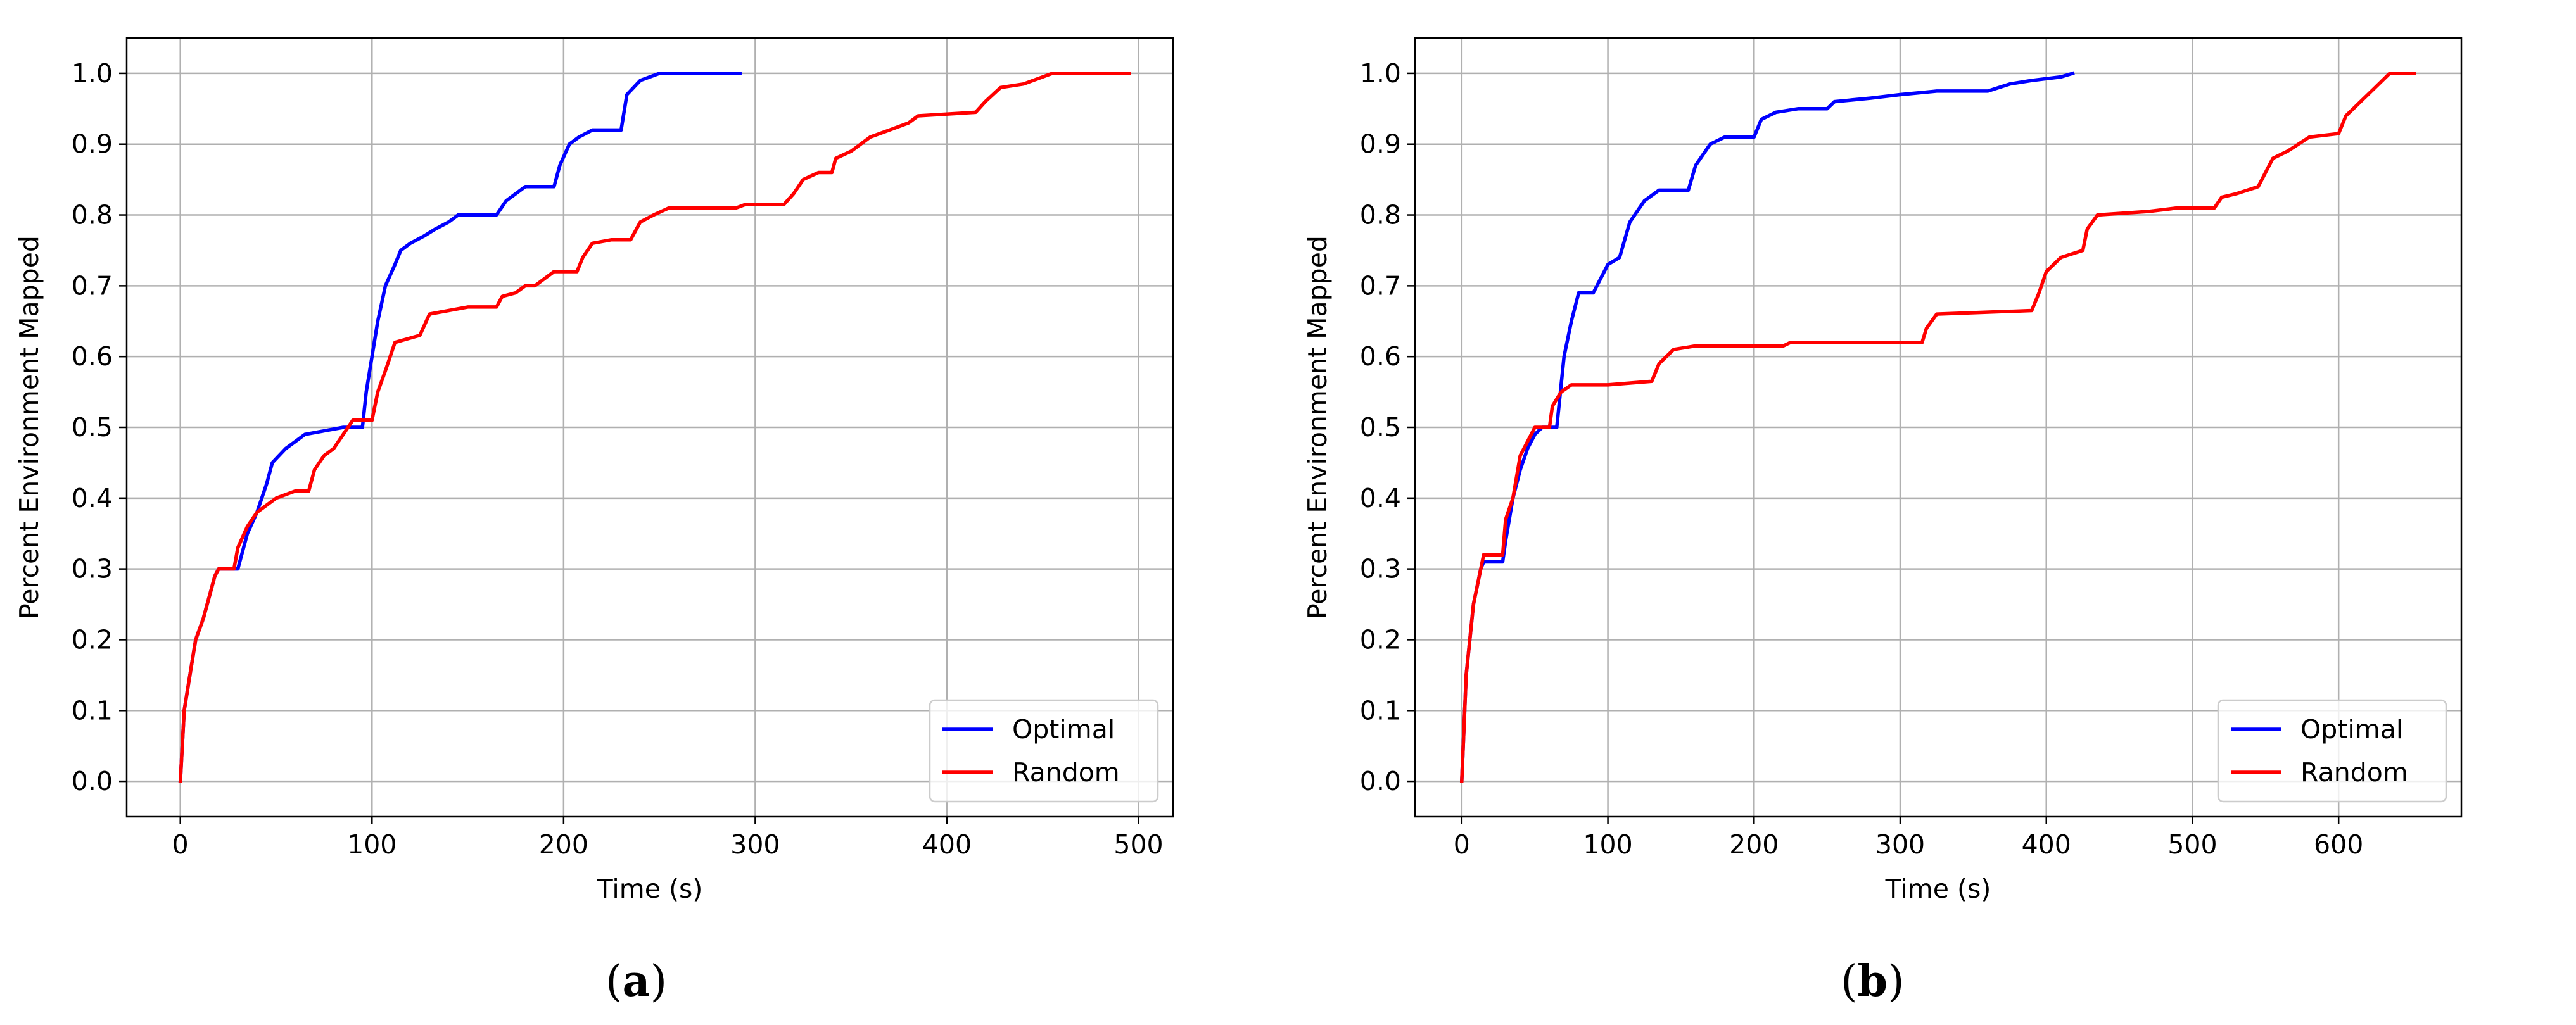 The width and height of the screenshot is (2576, 1025). What do you see at coordinates (637, 982) in the screenshot?
I see `panel-caption-a: (a)` at bounding box center [637, 982].